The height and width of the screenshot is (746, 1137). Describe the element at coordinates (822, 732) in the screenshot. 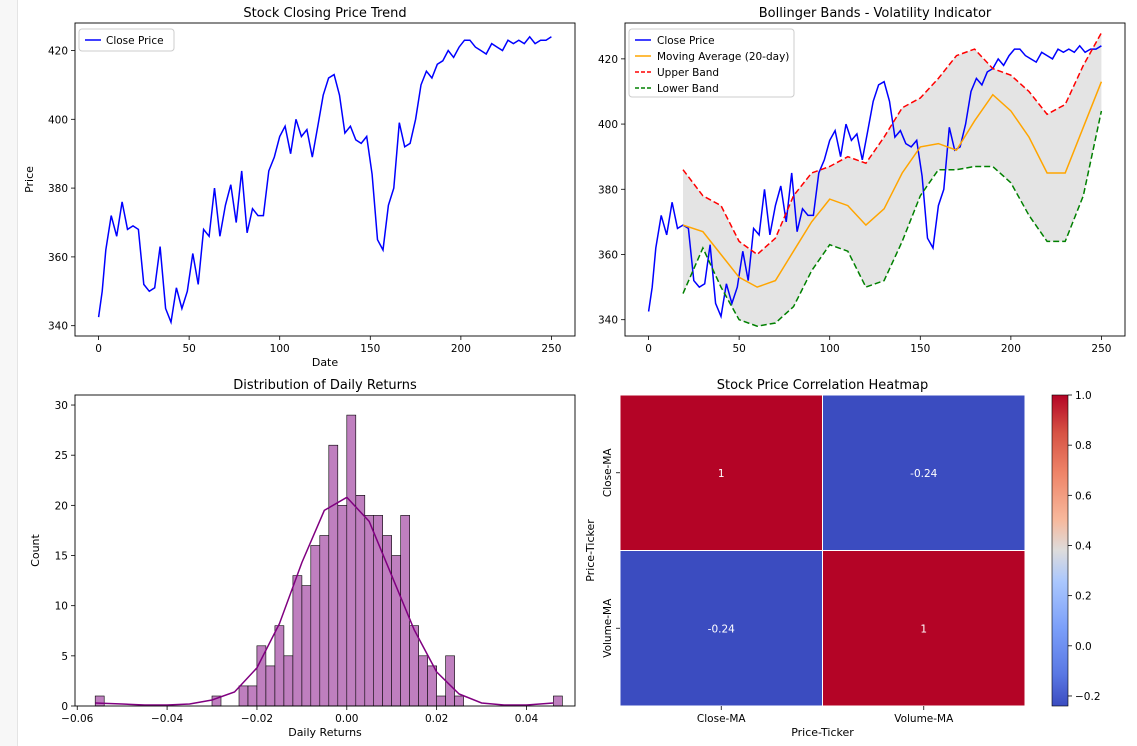

I see `x-axis-label: Price-Ticker` at that location.